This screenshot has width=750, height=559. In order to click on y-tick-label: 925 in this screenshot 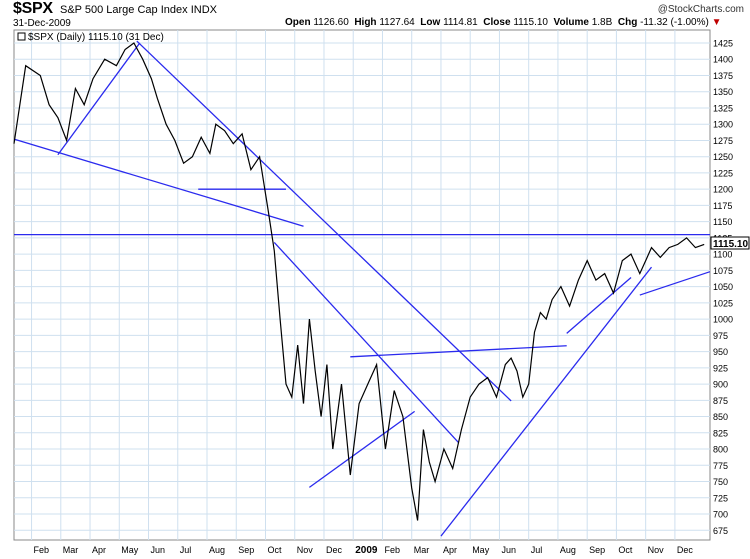, I will do `click(720, 368)`.